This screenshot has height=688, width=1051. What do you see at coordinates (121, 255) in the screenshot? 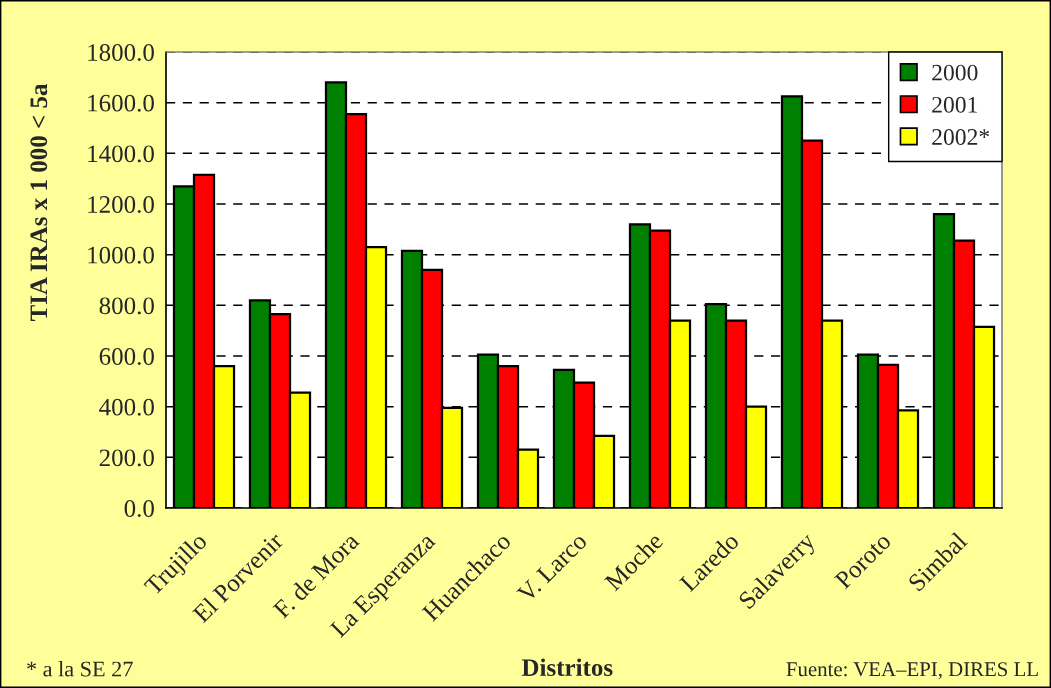
I see `y-tick-label: 1000.0` at bounding box center [121, 255].